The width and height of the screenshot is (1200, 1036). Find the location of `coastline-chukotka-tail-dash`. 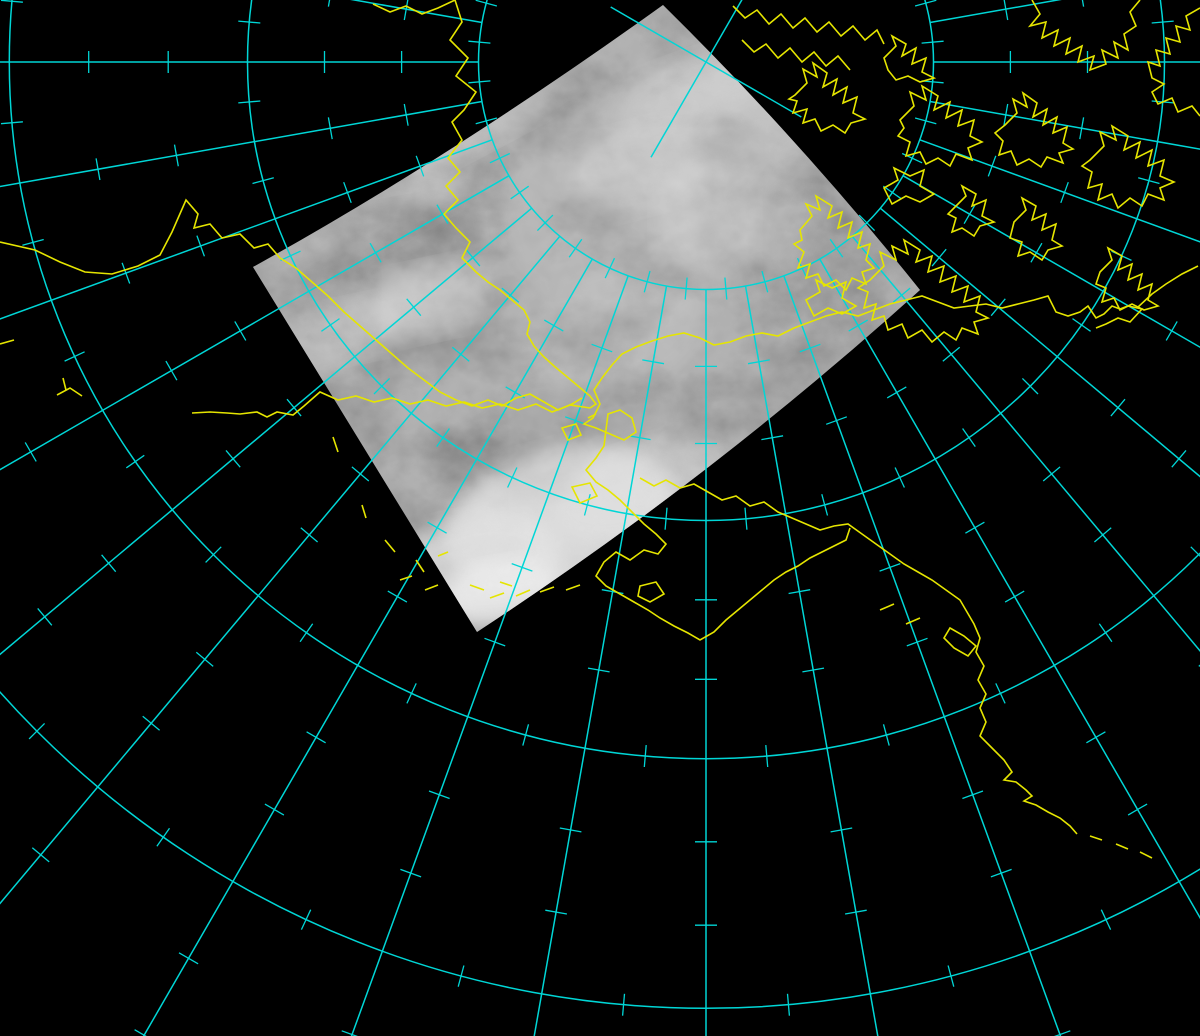

coastline-chukotka-tail-dash is located at coordinates (69, 392).